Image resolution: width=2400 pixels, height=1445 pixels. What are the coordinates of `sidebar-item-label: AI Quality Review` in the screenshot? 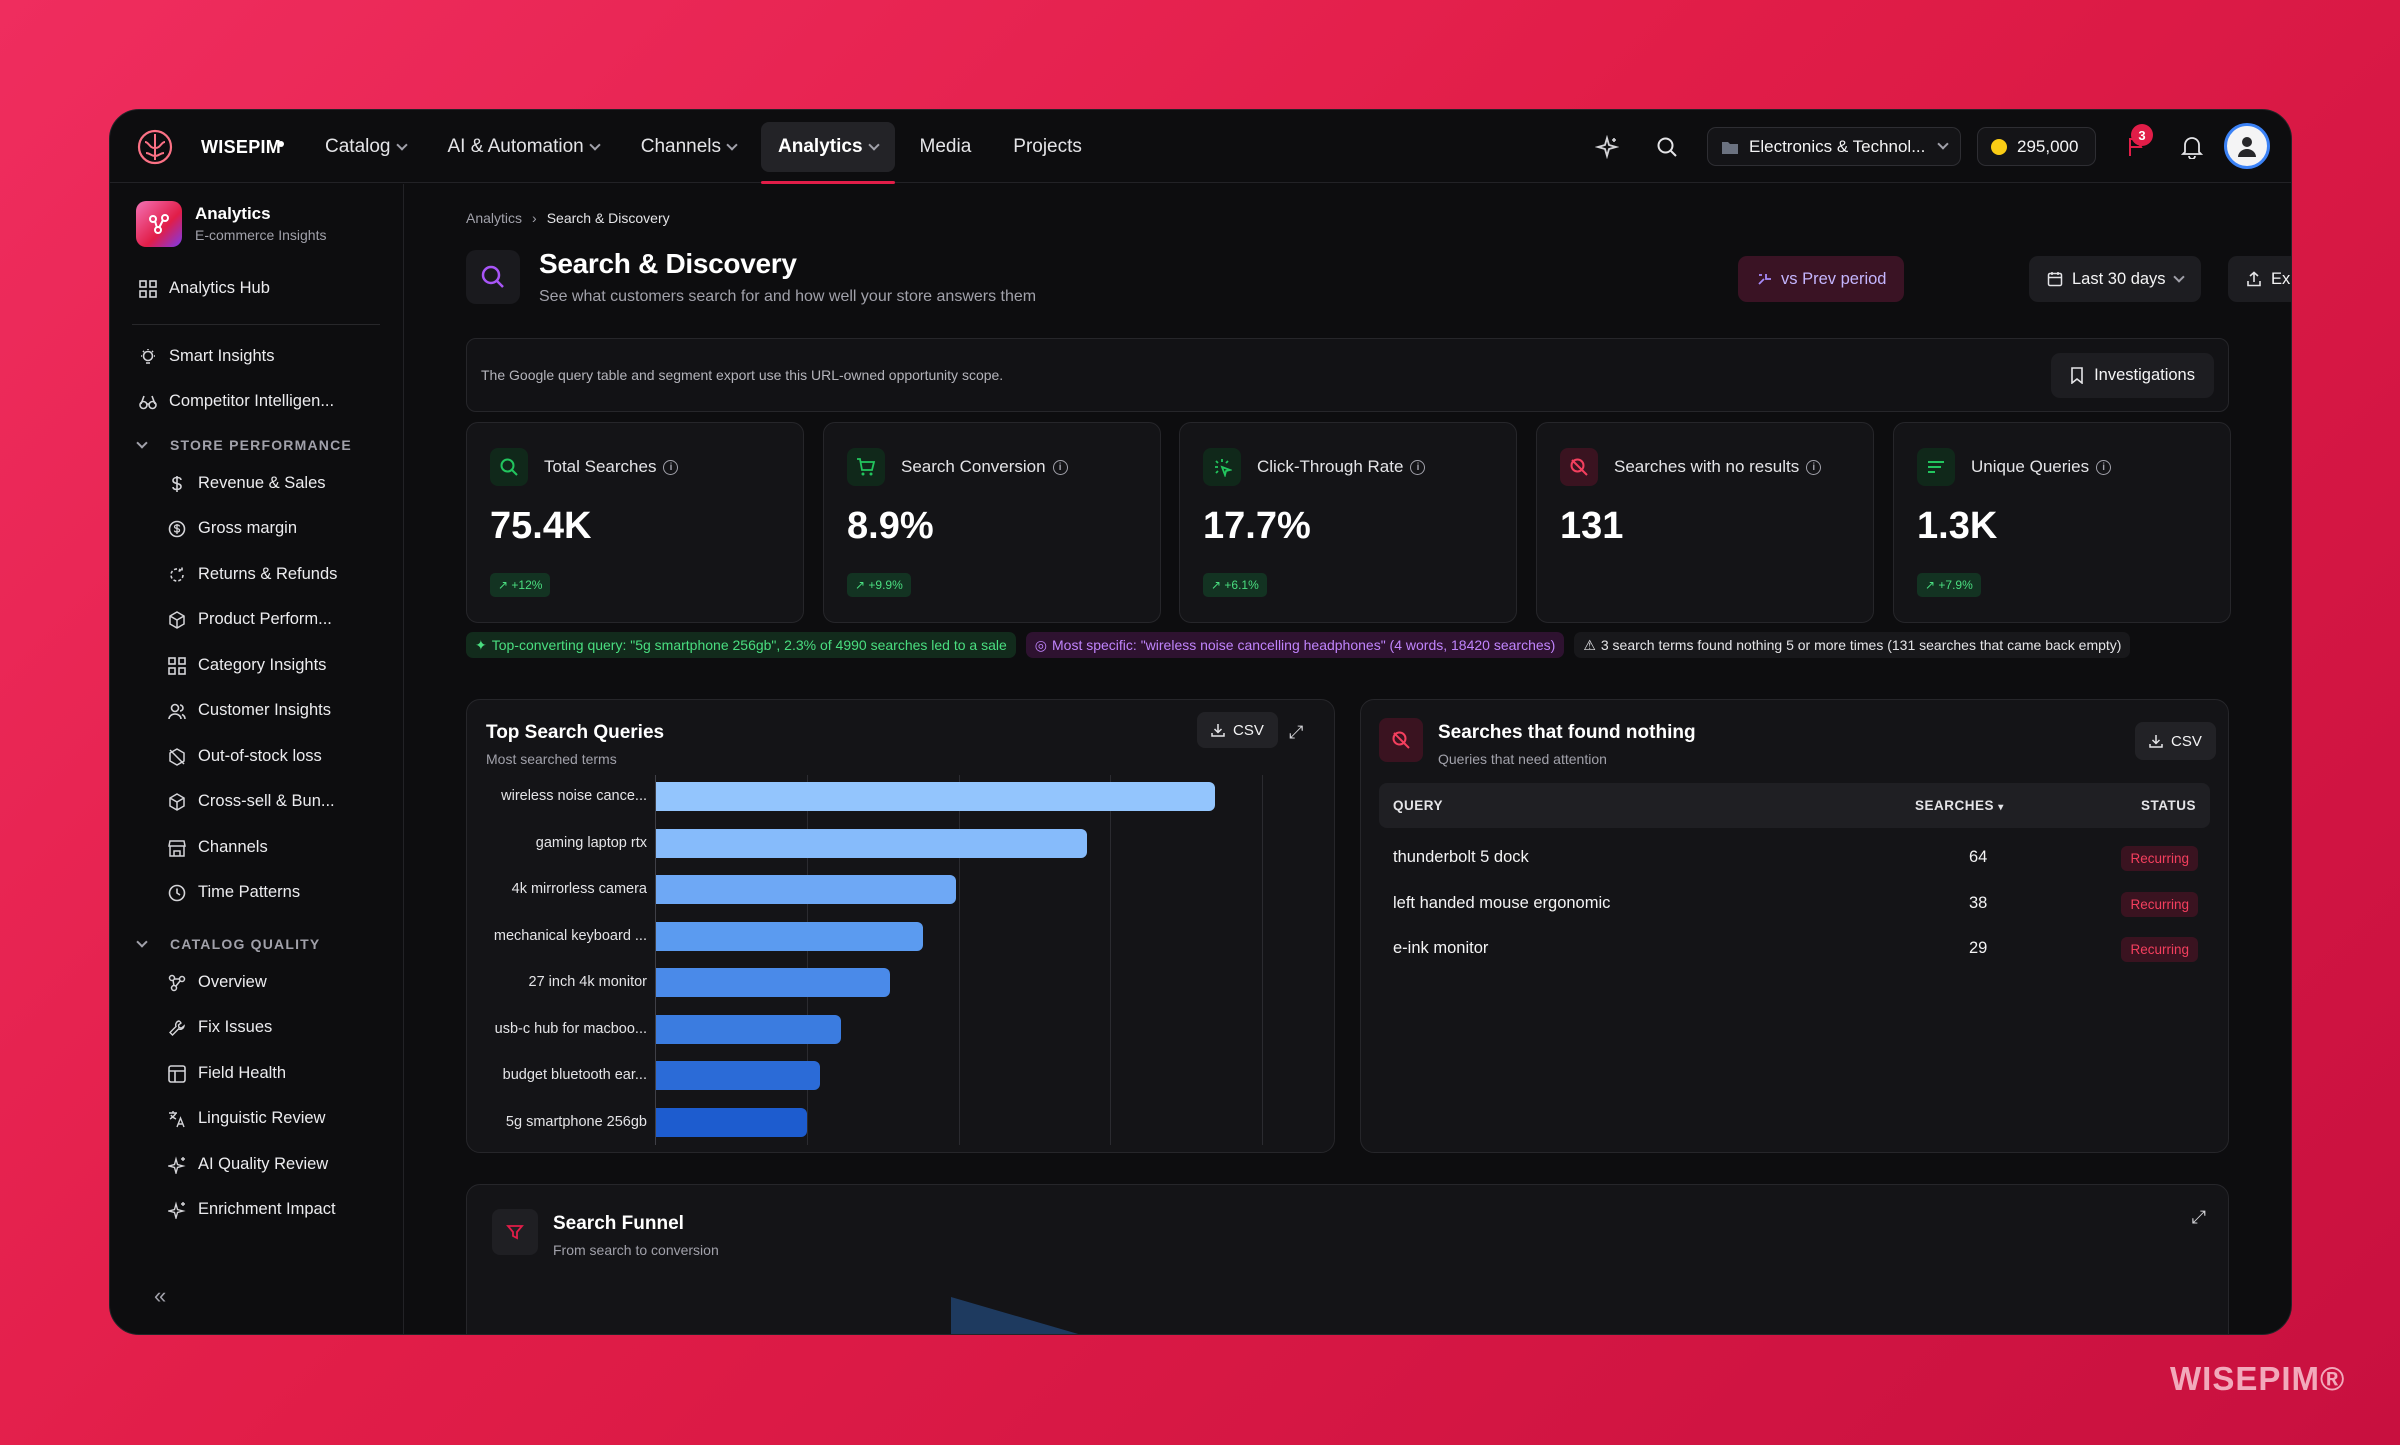 It's located at (263, 1164).